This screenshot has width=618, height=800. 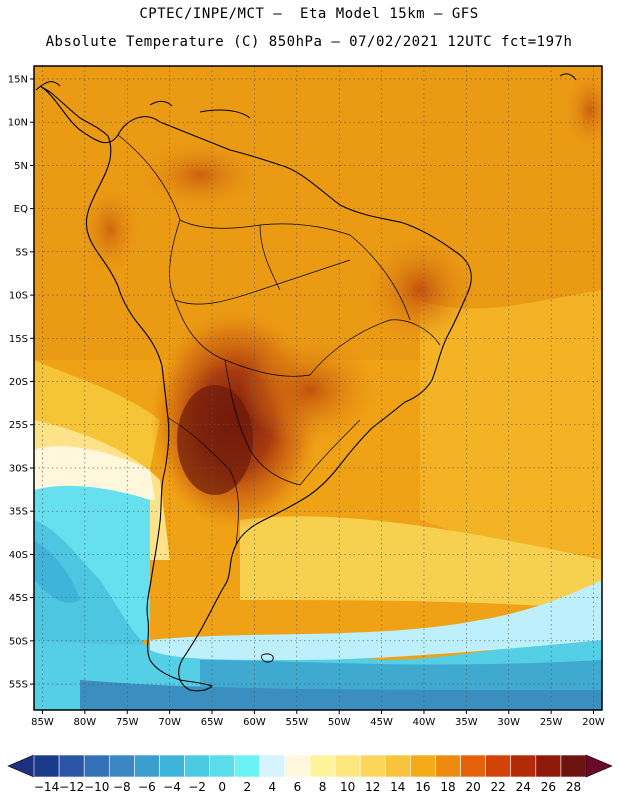 What do you see at coordinates (548, 787) in the screenshot?
I see `colorbar-label: 26` at bounding box center [548, 787].